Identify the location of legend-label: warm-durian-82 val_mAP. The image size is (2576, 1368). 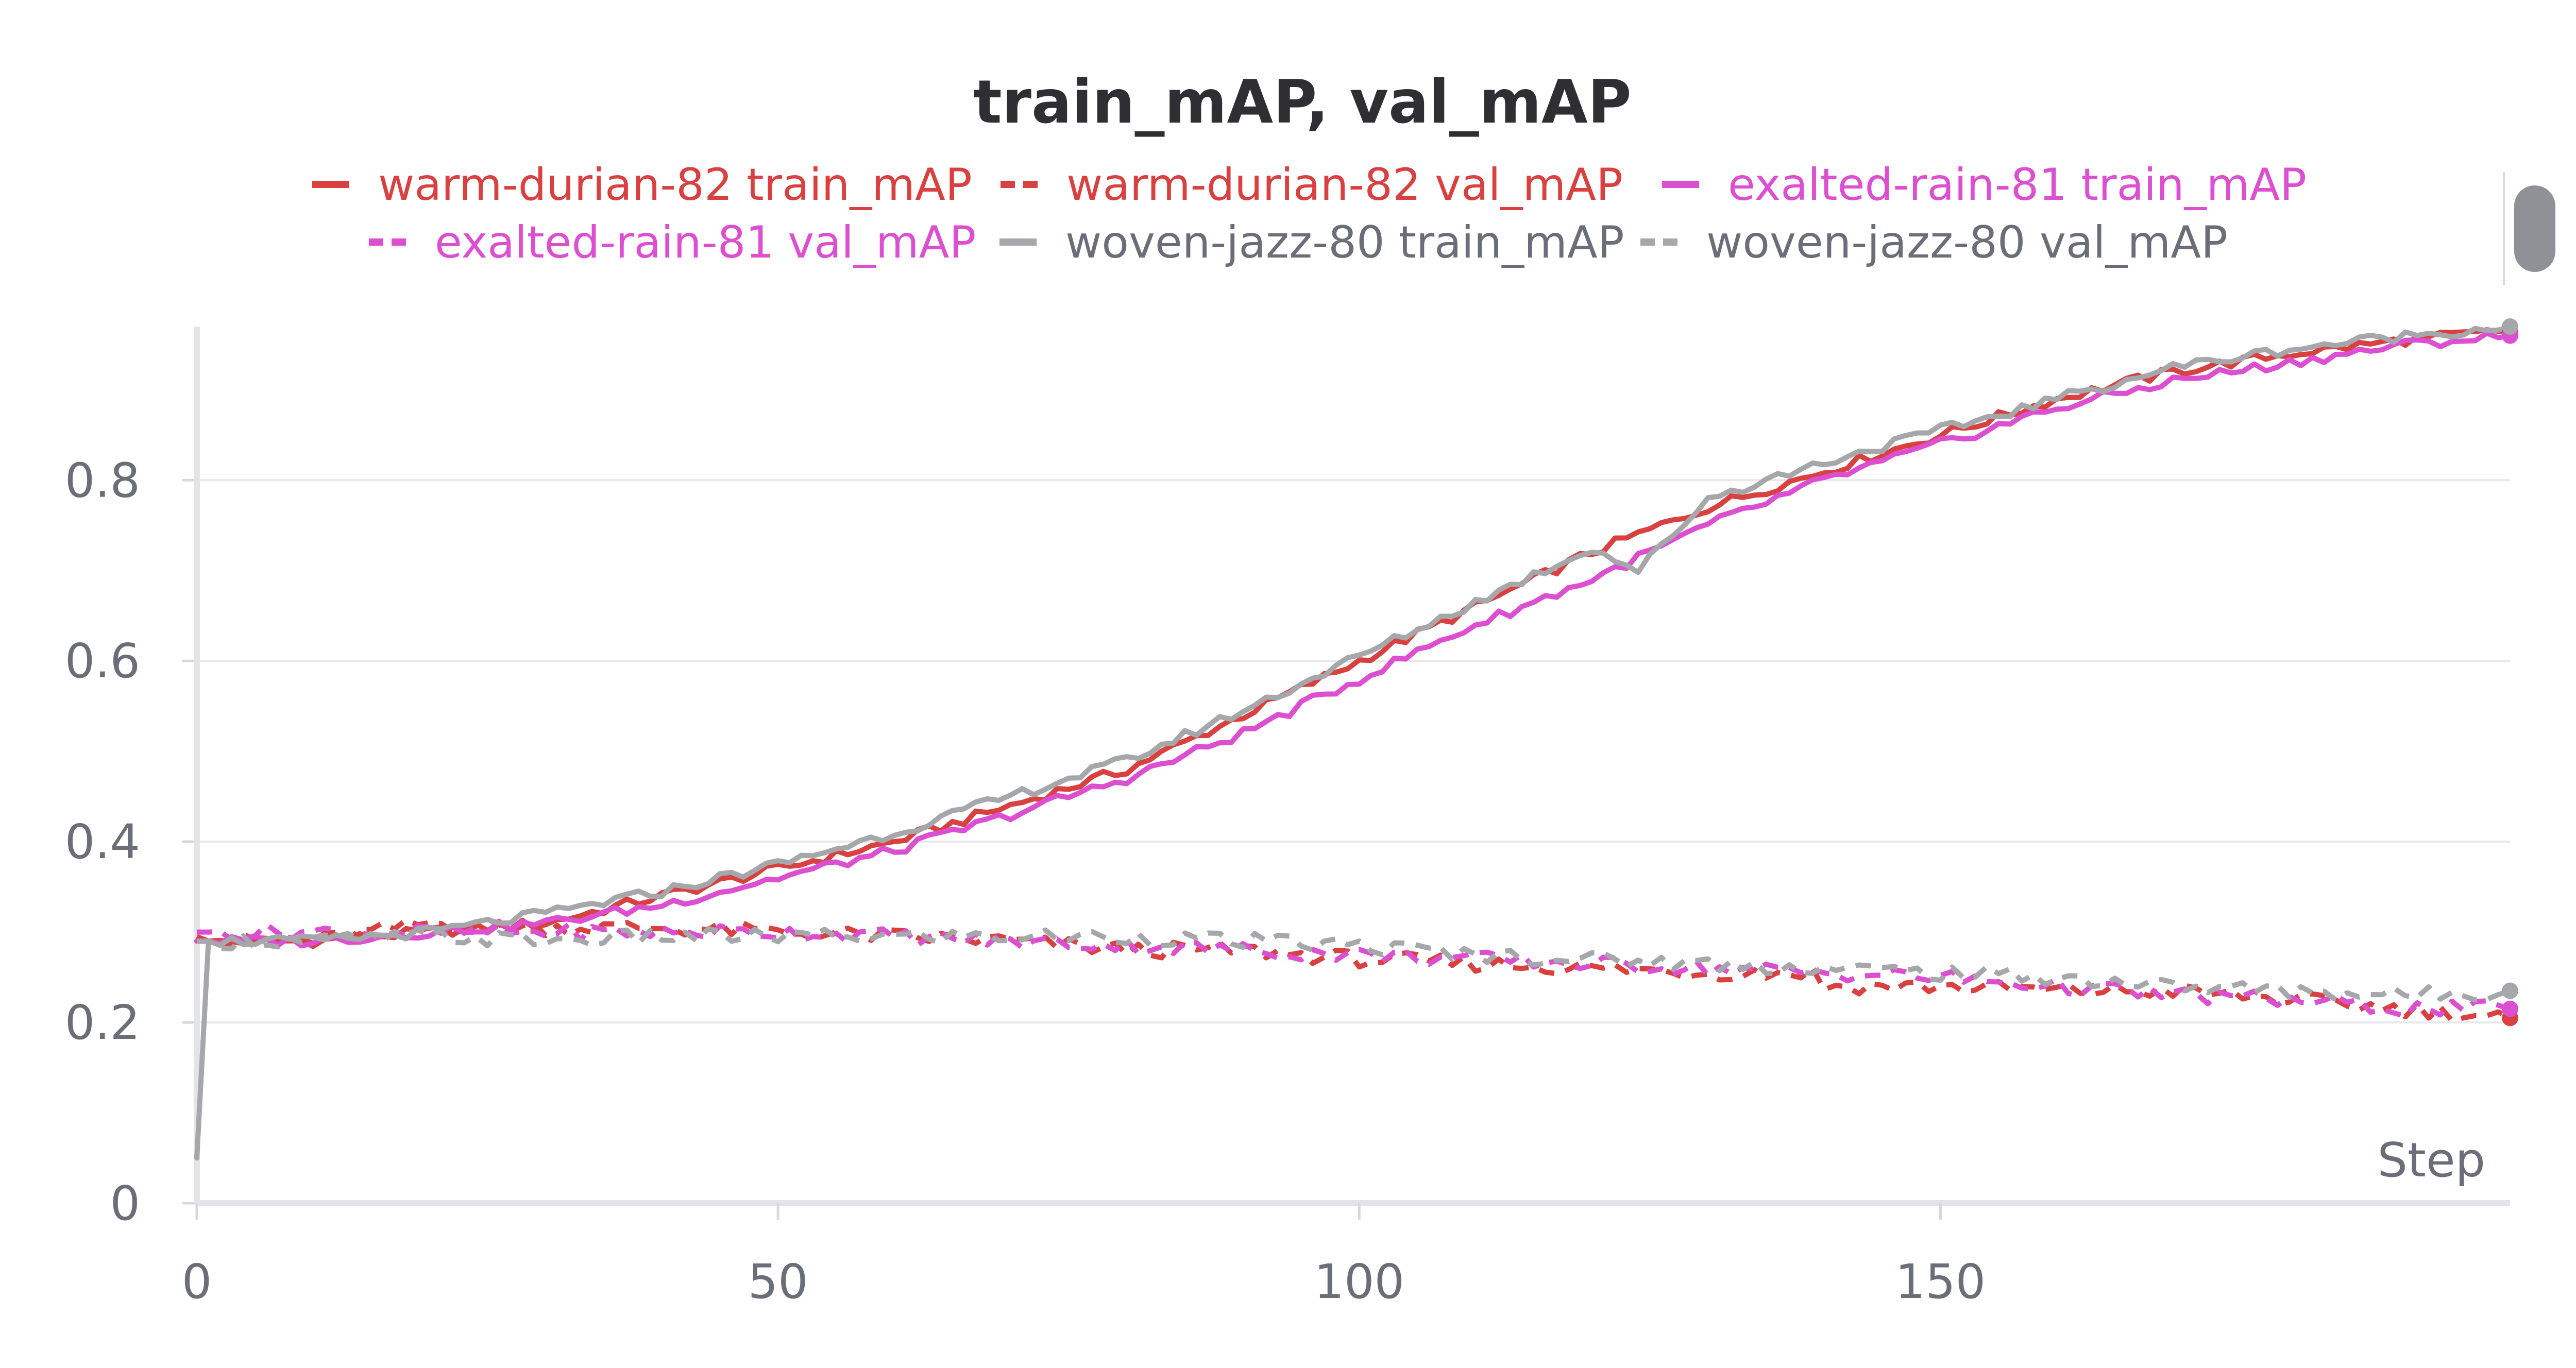
(1344, 185).